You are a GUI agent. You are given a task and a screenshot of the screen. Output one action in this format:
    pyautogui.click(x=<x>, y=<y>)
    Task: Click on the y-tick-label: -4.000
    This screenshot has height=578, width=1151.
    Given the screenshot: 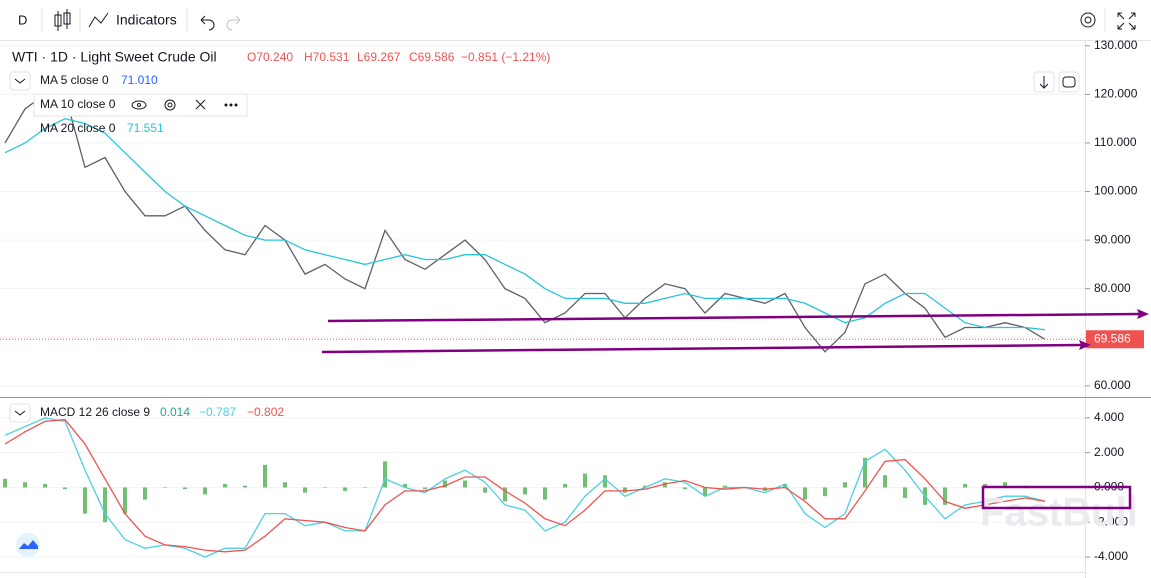 What is the action you would take?
    pyautogui.click(x=1111, y=556)
    